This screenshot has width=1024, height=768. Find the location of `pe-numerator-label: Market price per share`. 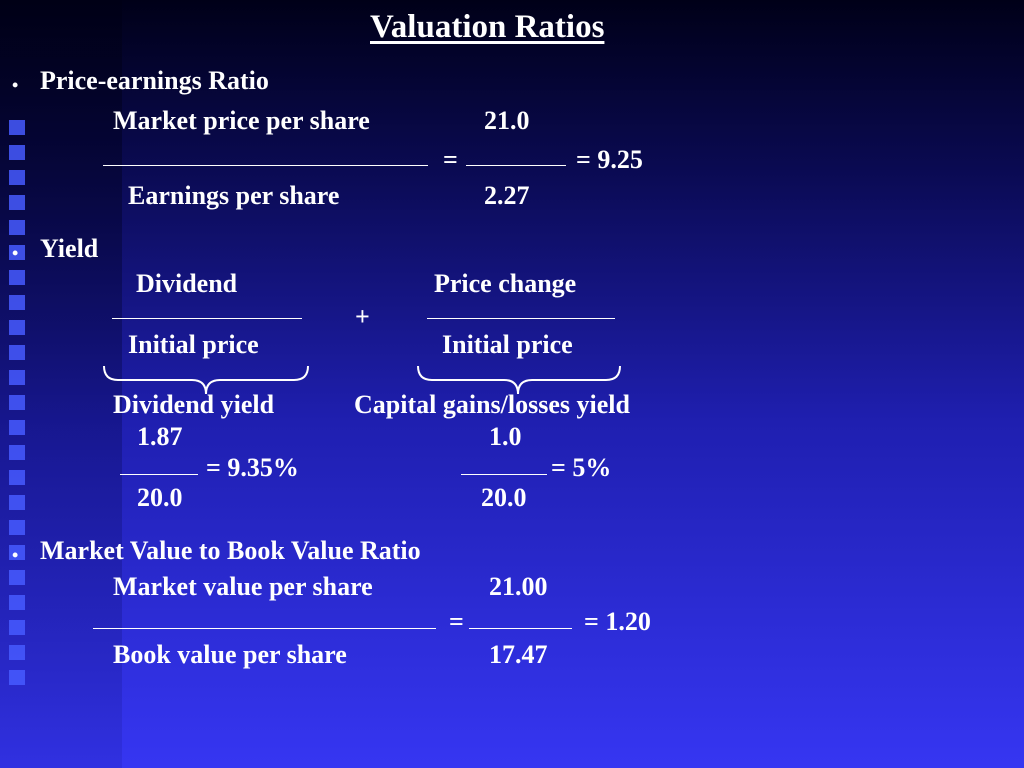

pe-numerator-label: Market price per share is located at coordinates (241, 120).